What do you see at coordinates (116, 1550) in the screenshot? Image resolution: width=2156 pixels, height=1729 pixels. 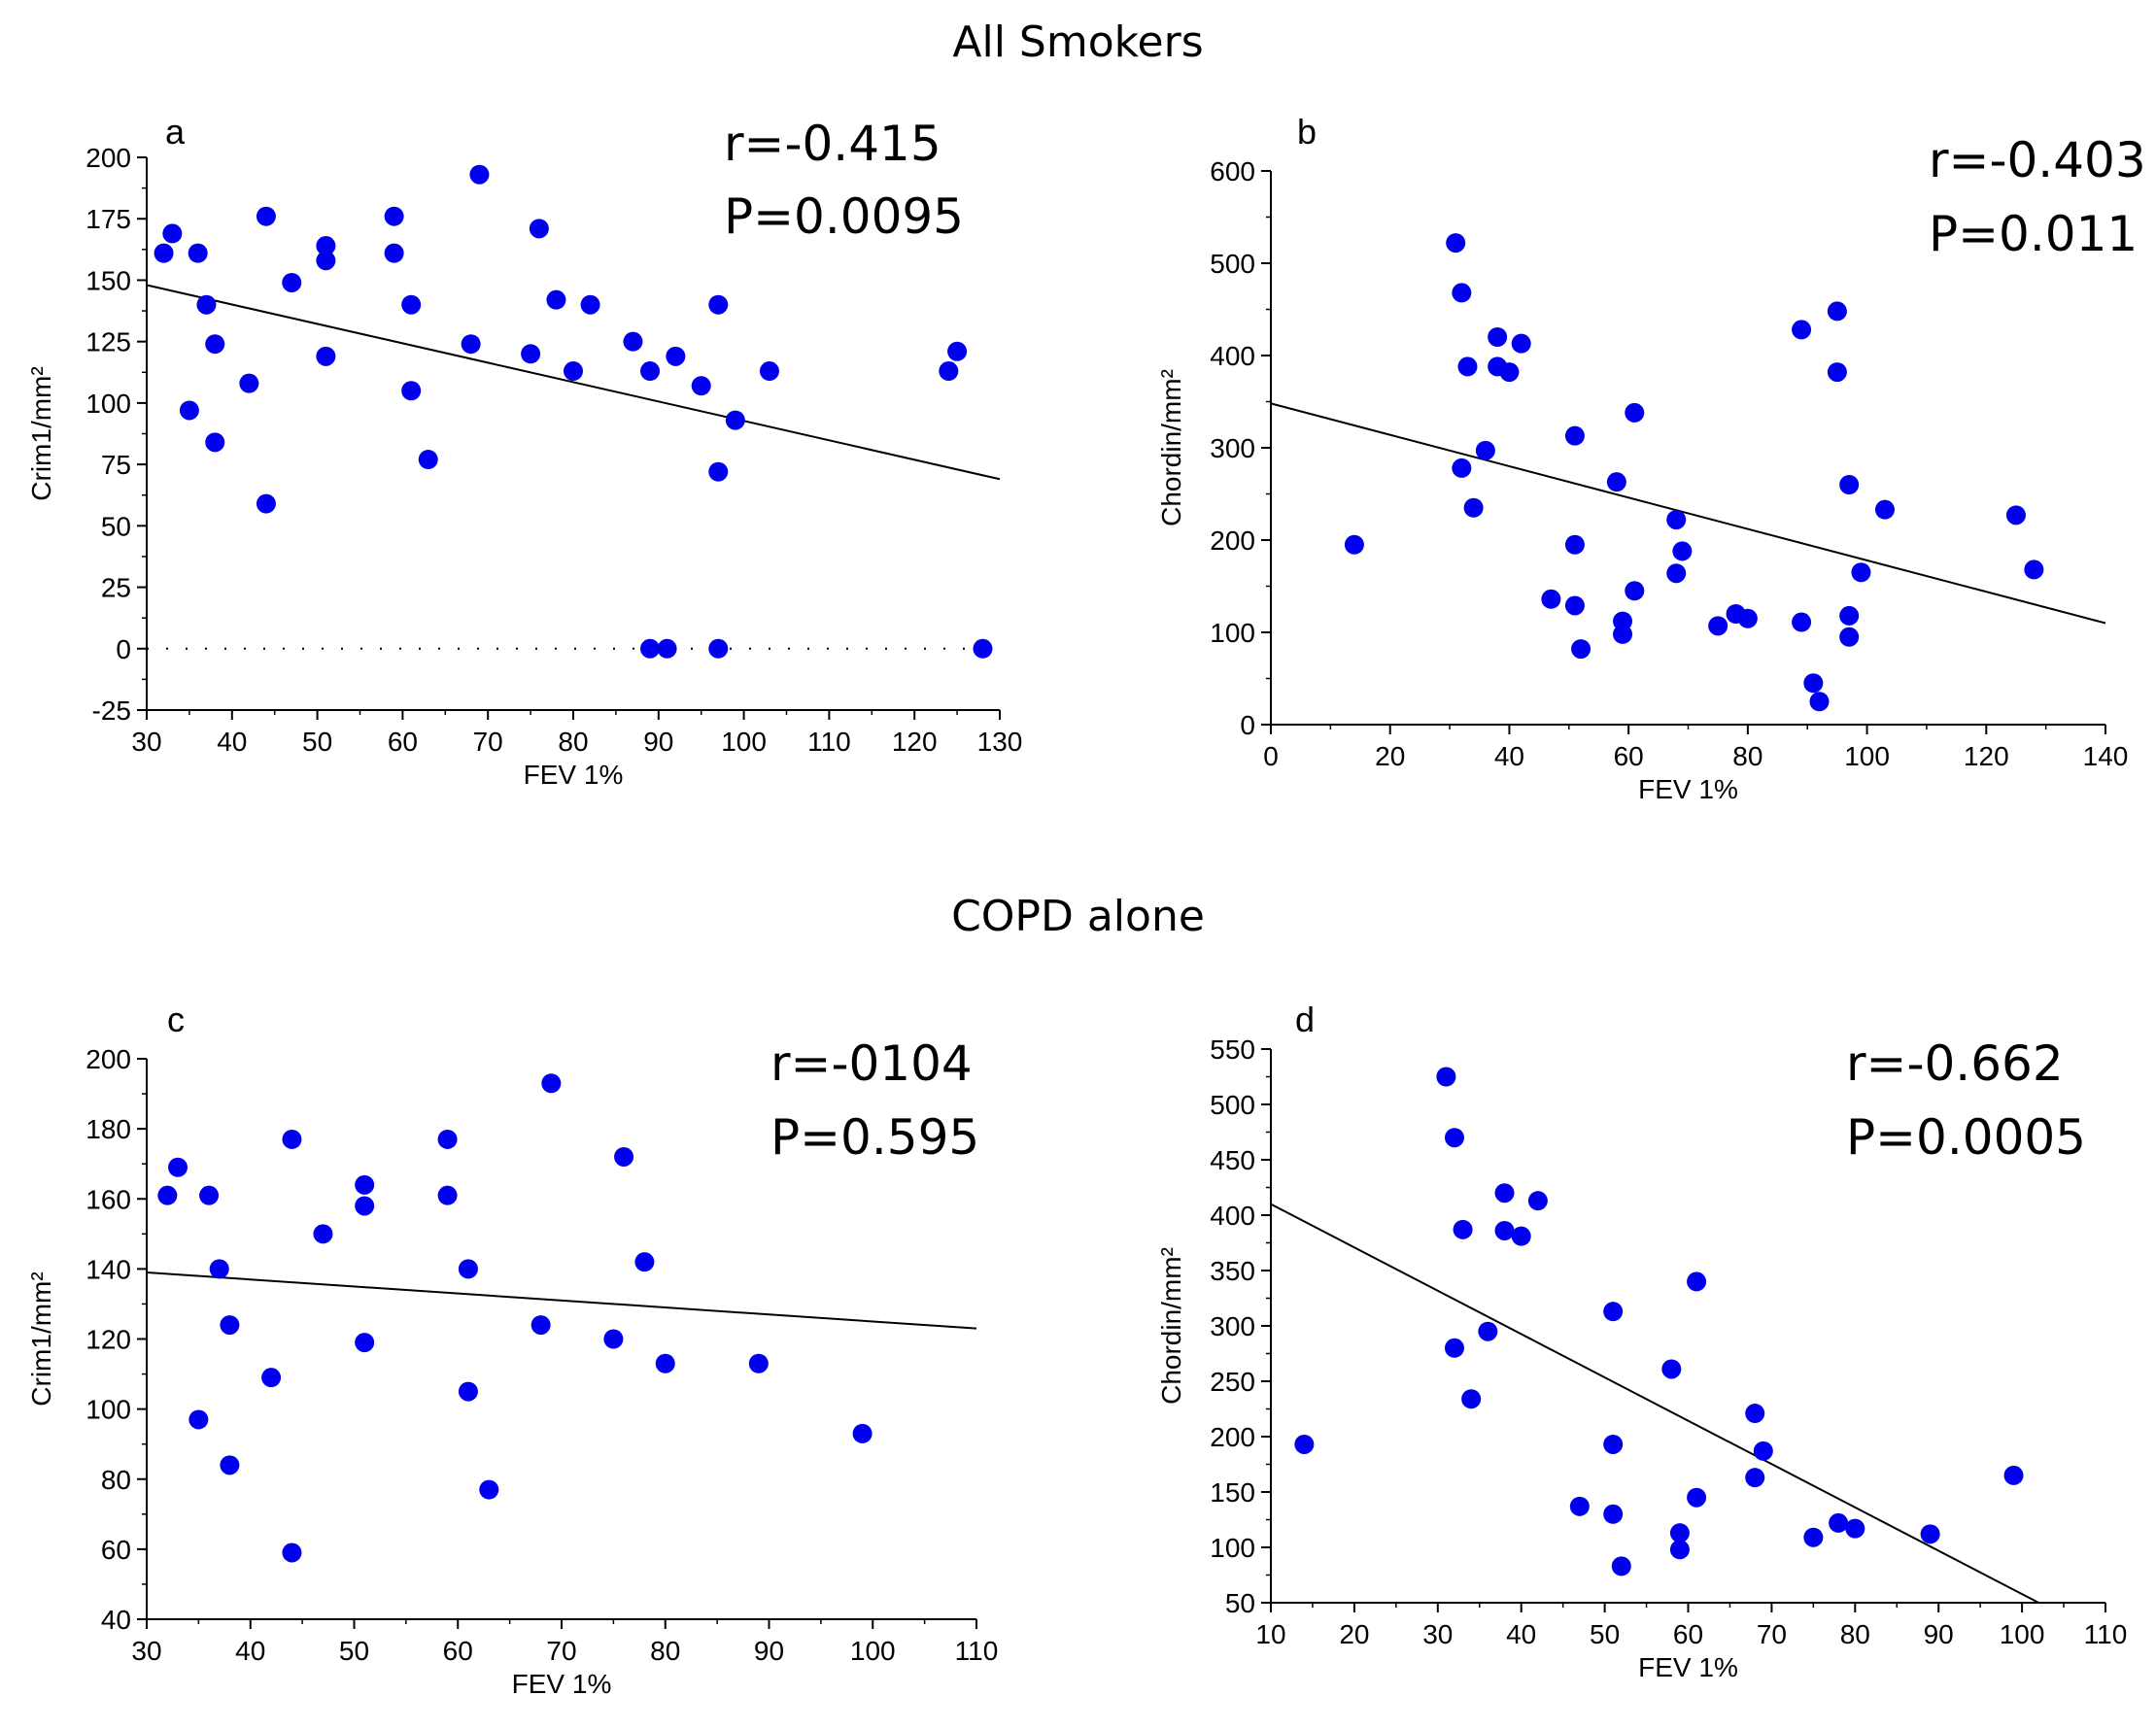 I see `y-tick-label: 60` at bounding box center [116, 1550].